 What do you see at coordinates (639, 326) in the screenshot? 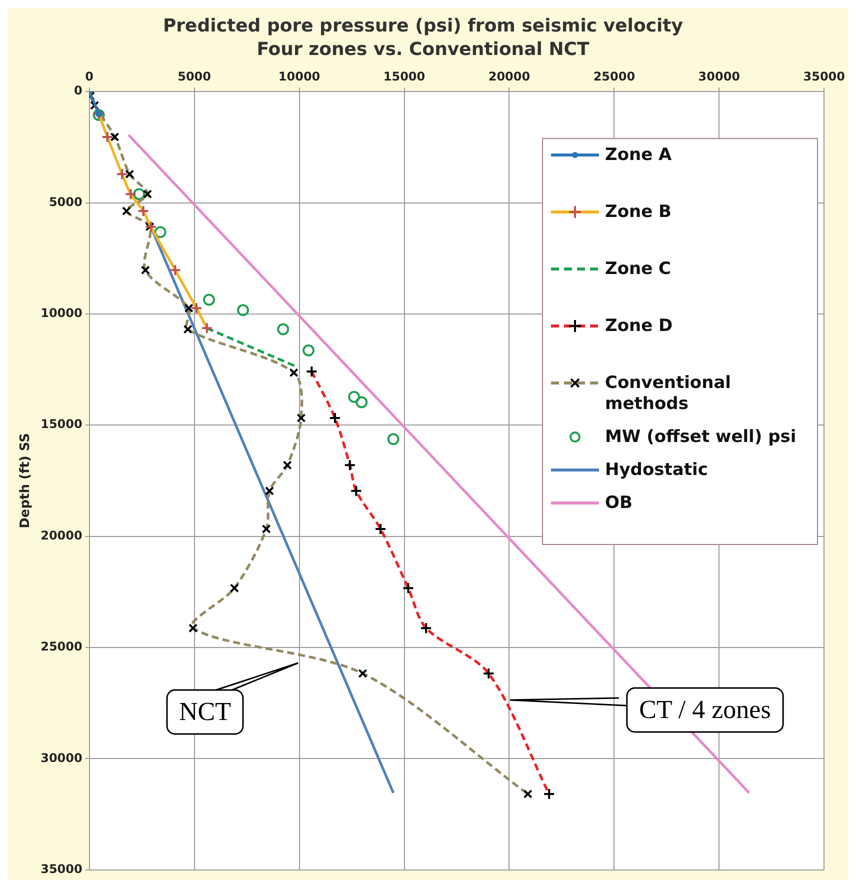
I see `legend-label: Zone D` at bounding box center [639, 326].